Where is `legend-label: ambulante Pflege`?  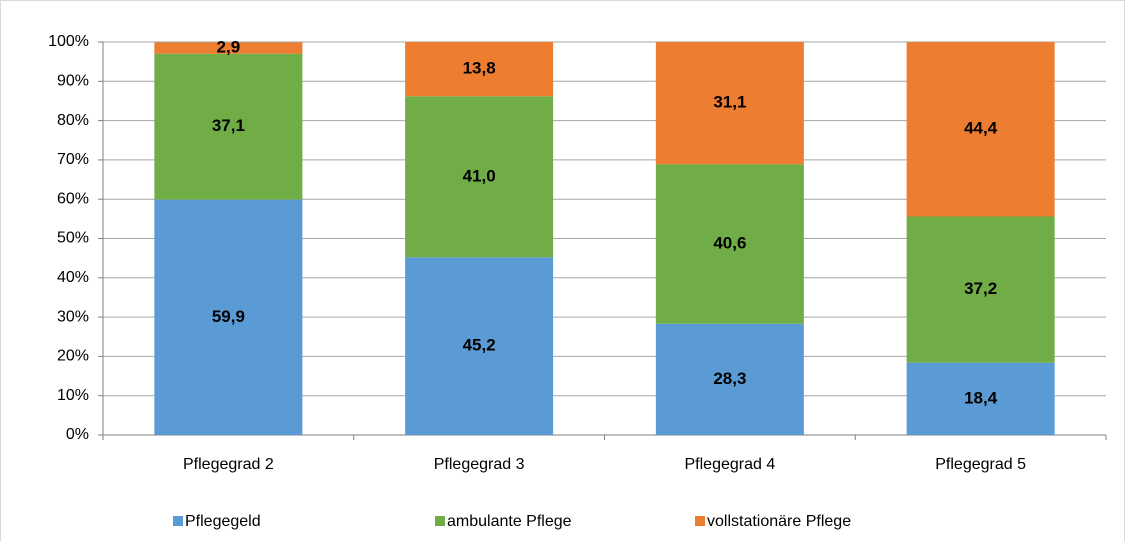
legend-label: ambulante Pflege is located at coordinates (509, 521).